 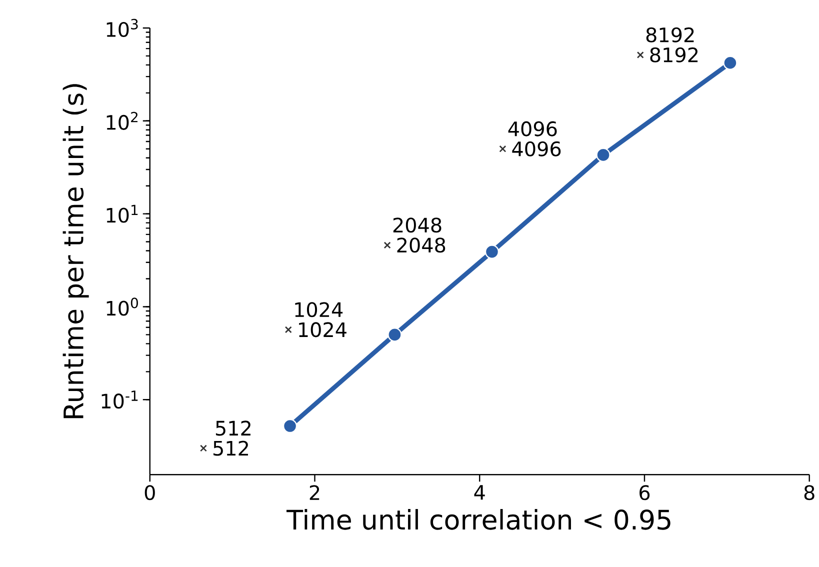 I want to click on x-tick-label: 8, so click(x=809, y=492).